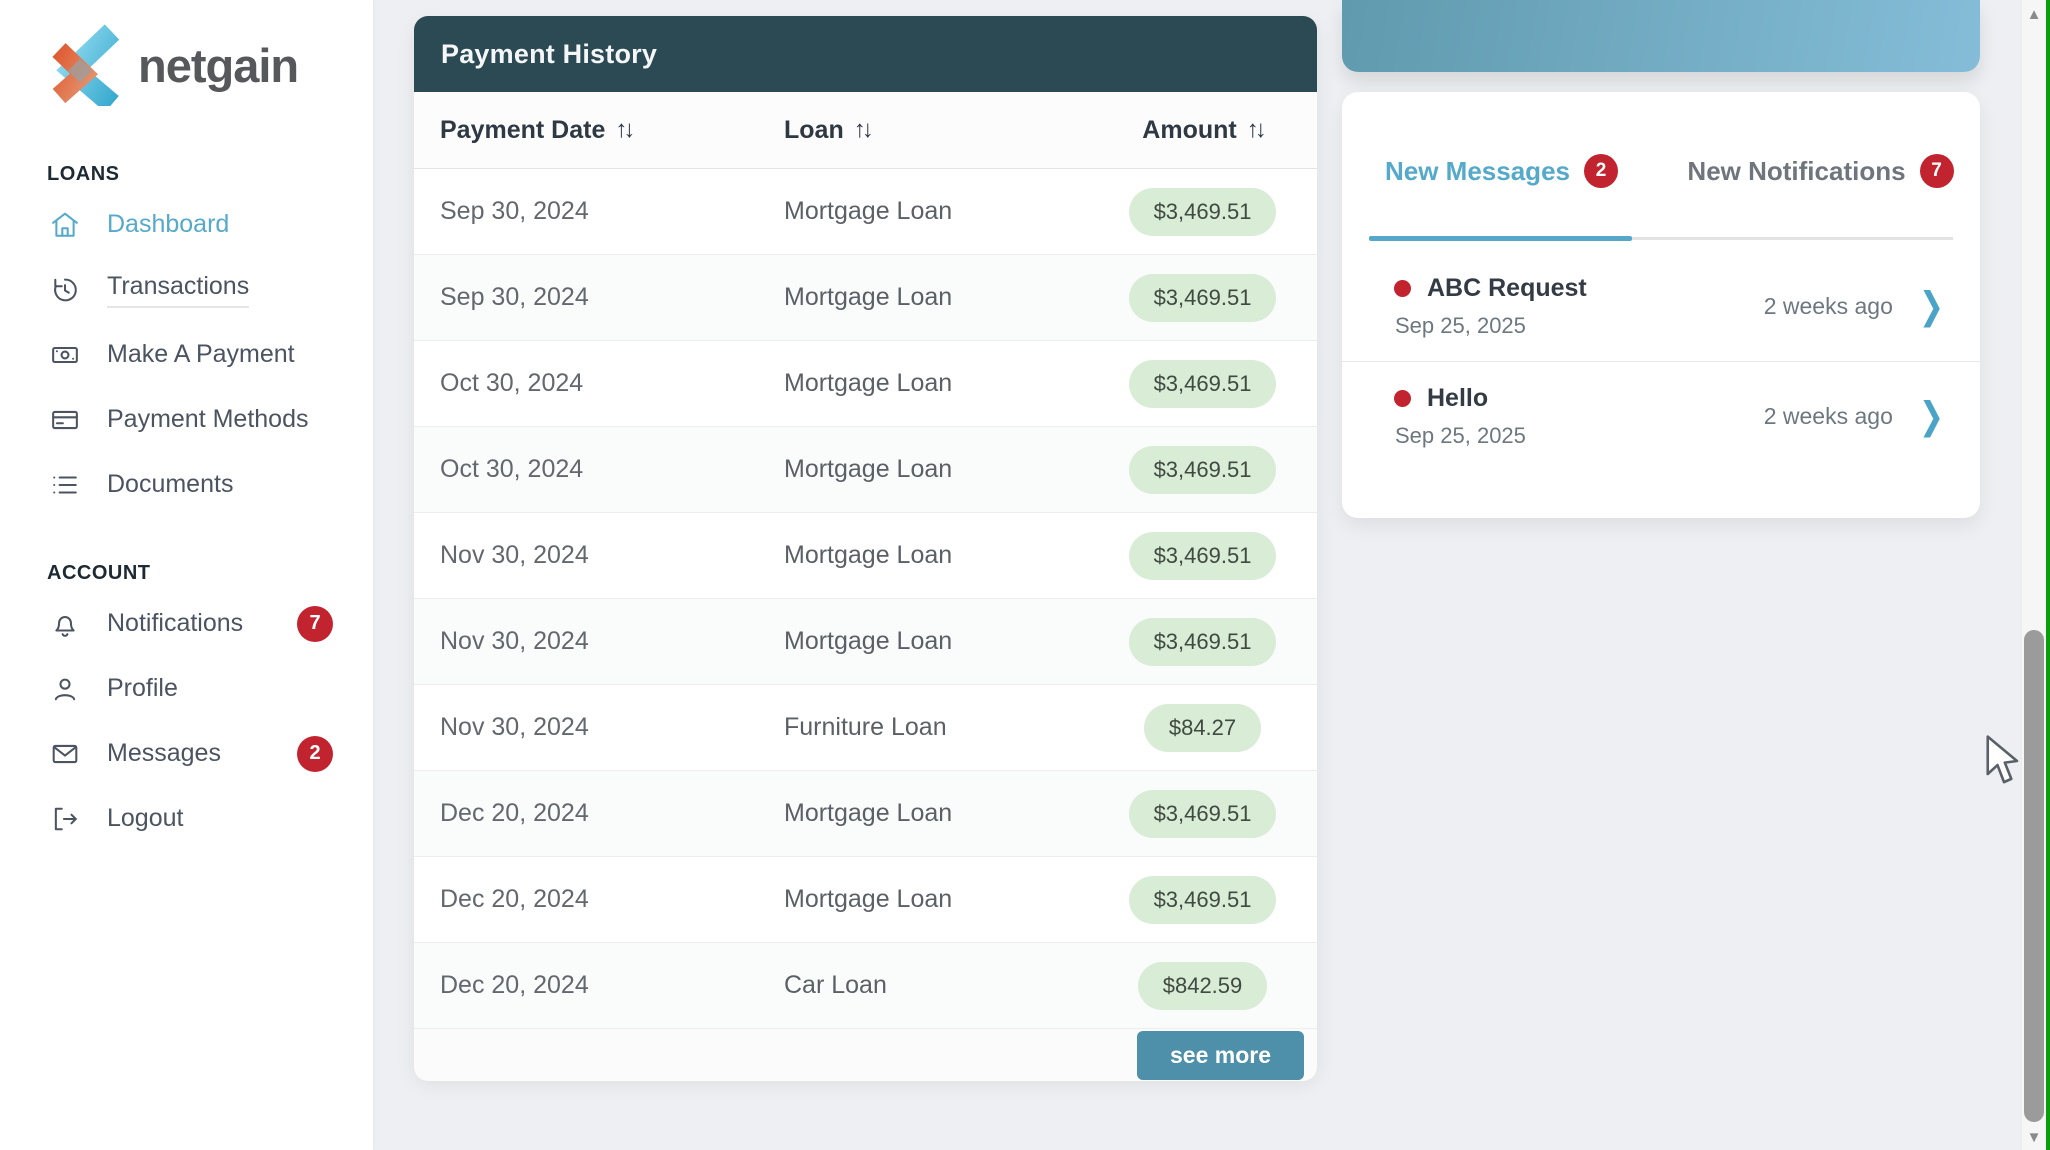 Image resolution: width=2050 pixels, height=1150 pixels. I want to click on table-row: Sep 30, 2024 Mortgage Loan $3,469.51, so click(865, 298).